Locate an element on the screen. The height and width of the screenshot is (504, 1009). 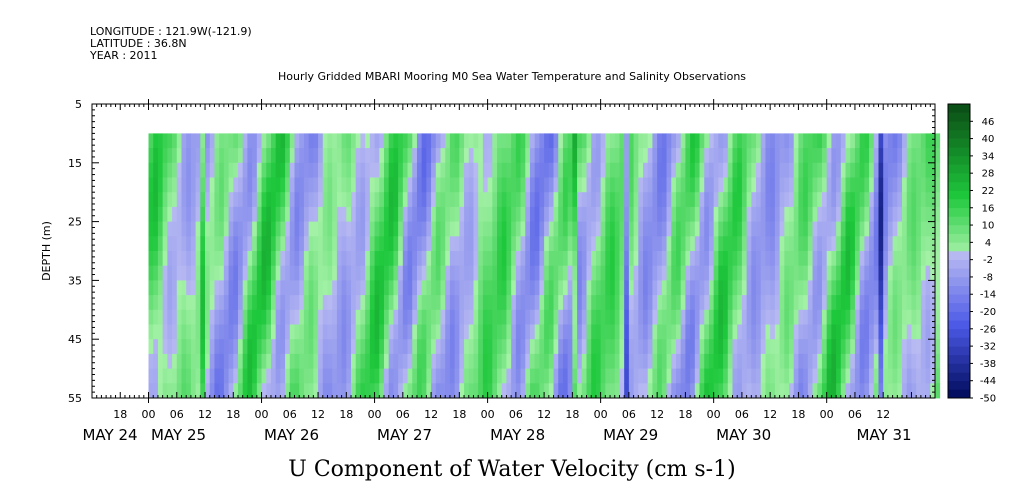
x-hour-tick-label: 00 is located at coordinates (375, 414).